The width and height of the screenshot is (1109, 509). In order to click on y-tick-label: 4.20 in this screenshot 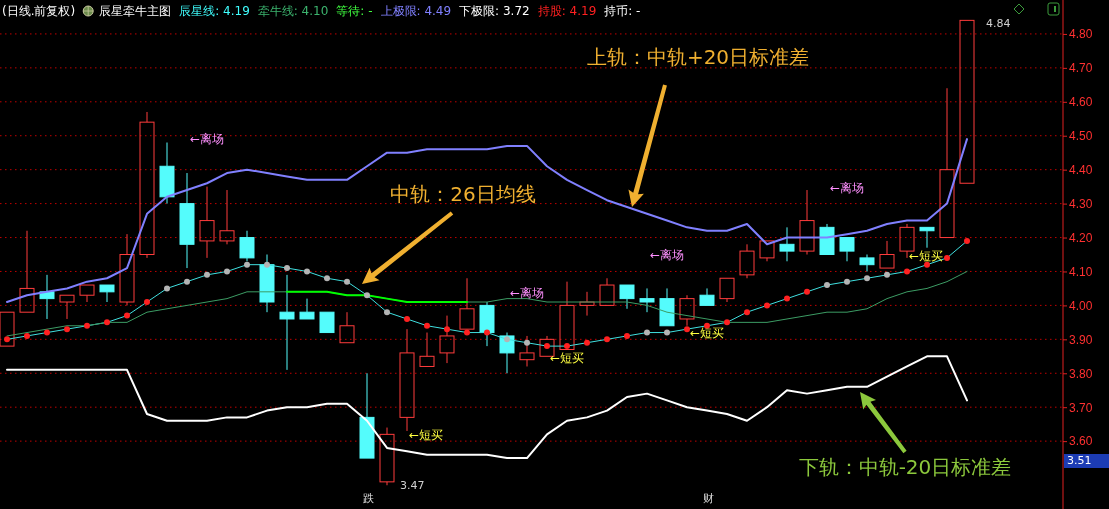, I will do `click(1081, 237)`.